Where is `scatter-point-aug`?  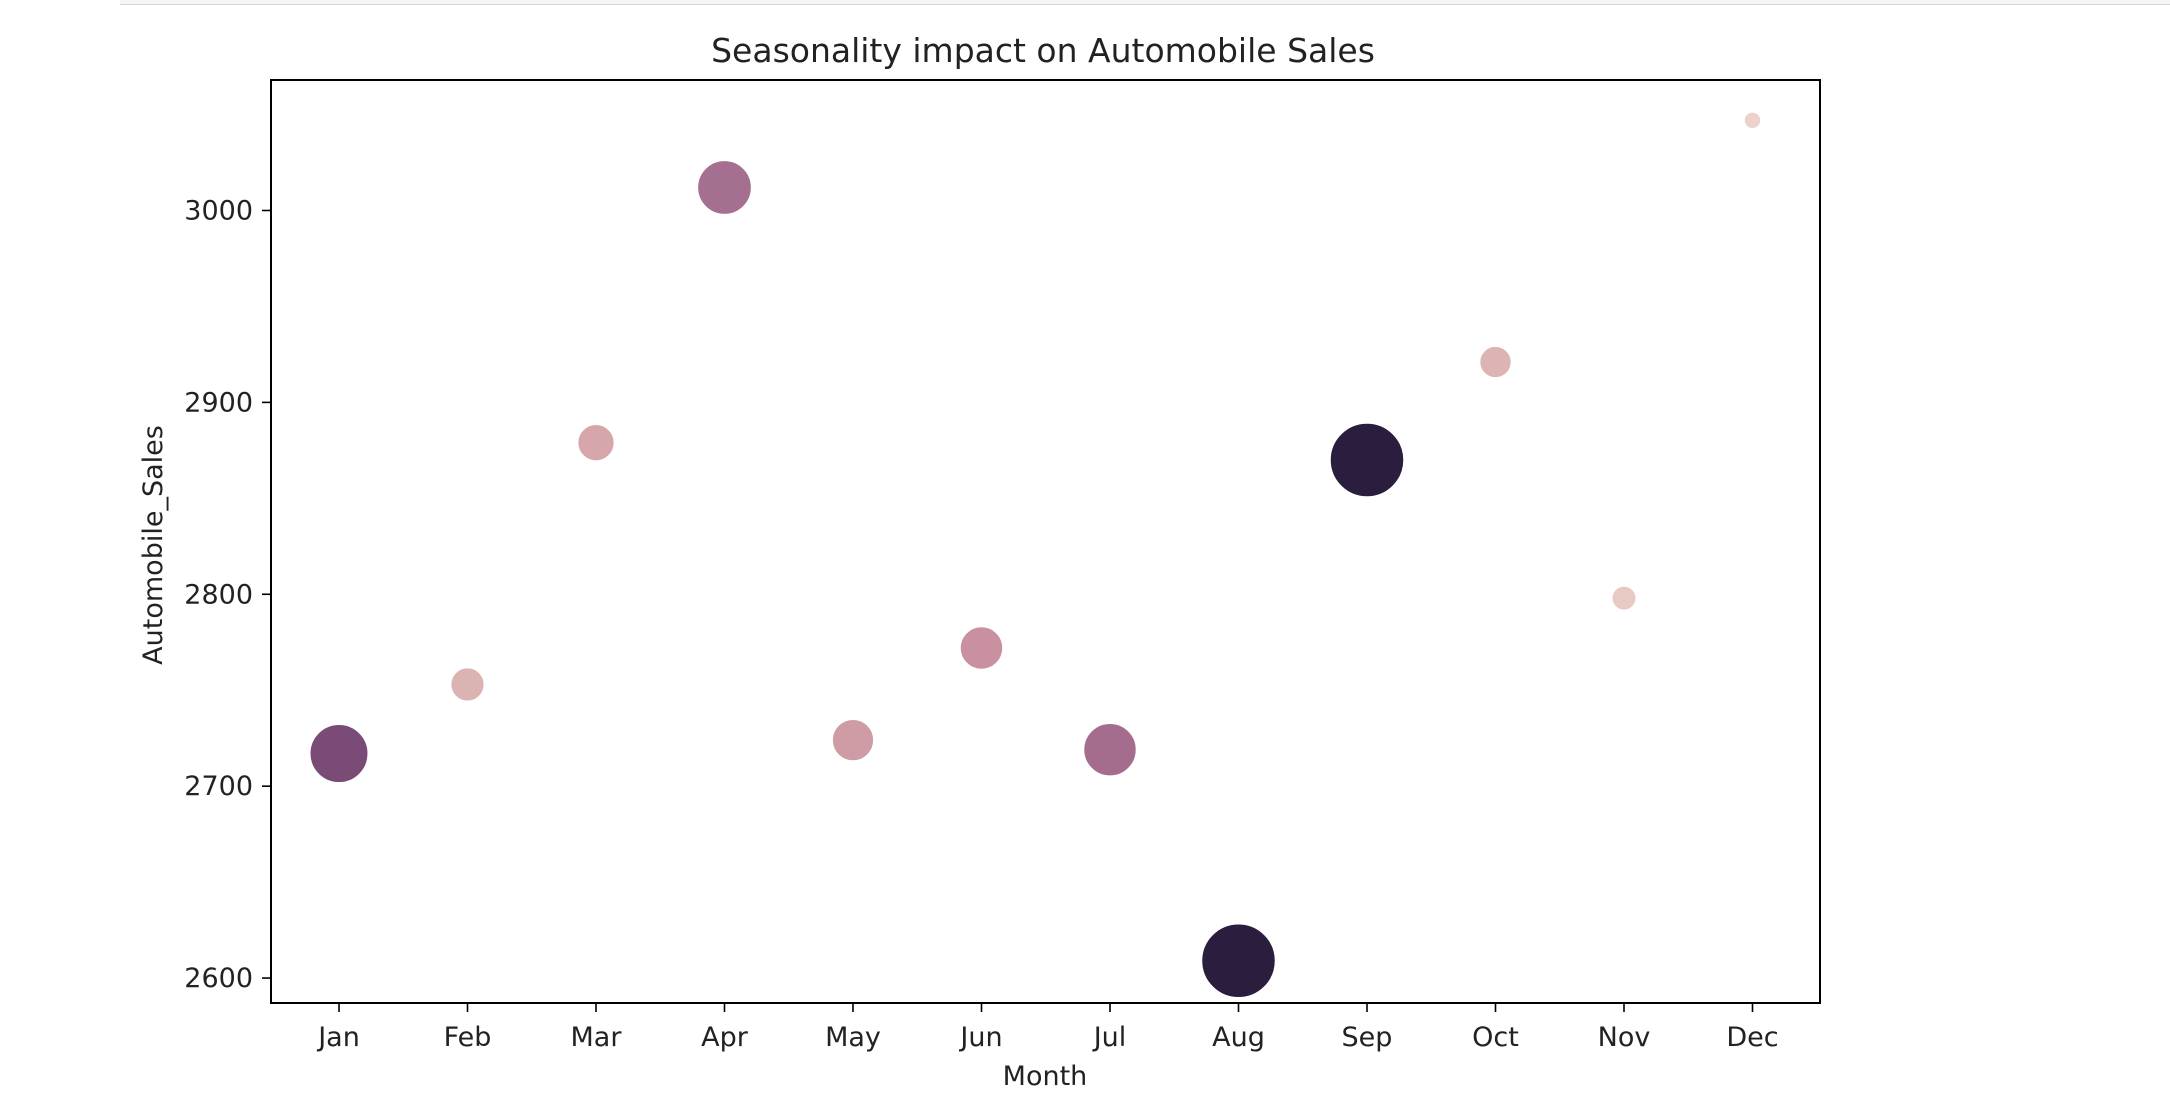 scatter-point-aug is located at coordinates (1238, 961).